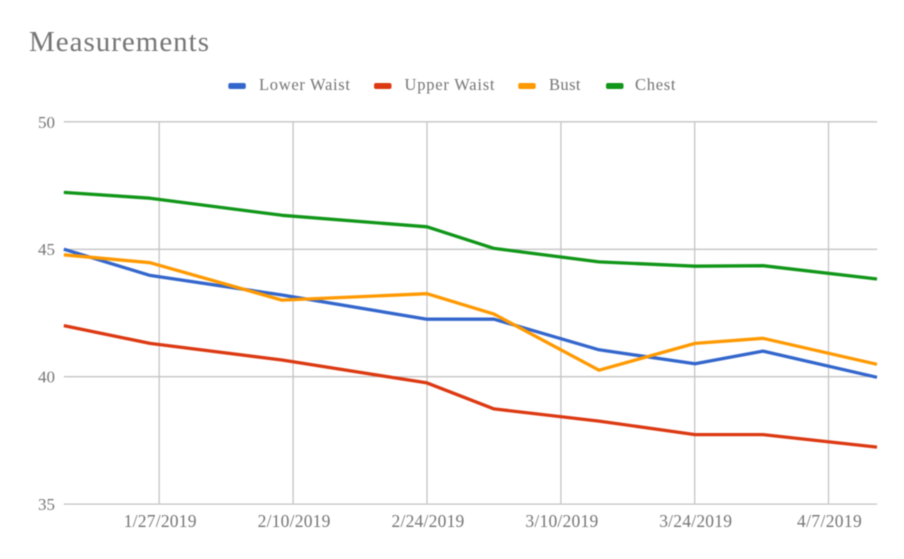 The height and width of the screenshot is (559, 904). What do you see at coordinates (450, 84) in the screenshot?
I see `svg-text: Upper Waist` at bounding box center [450, 84].